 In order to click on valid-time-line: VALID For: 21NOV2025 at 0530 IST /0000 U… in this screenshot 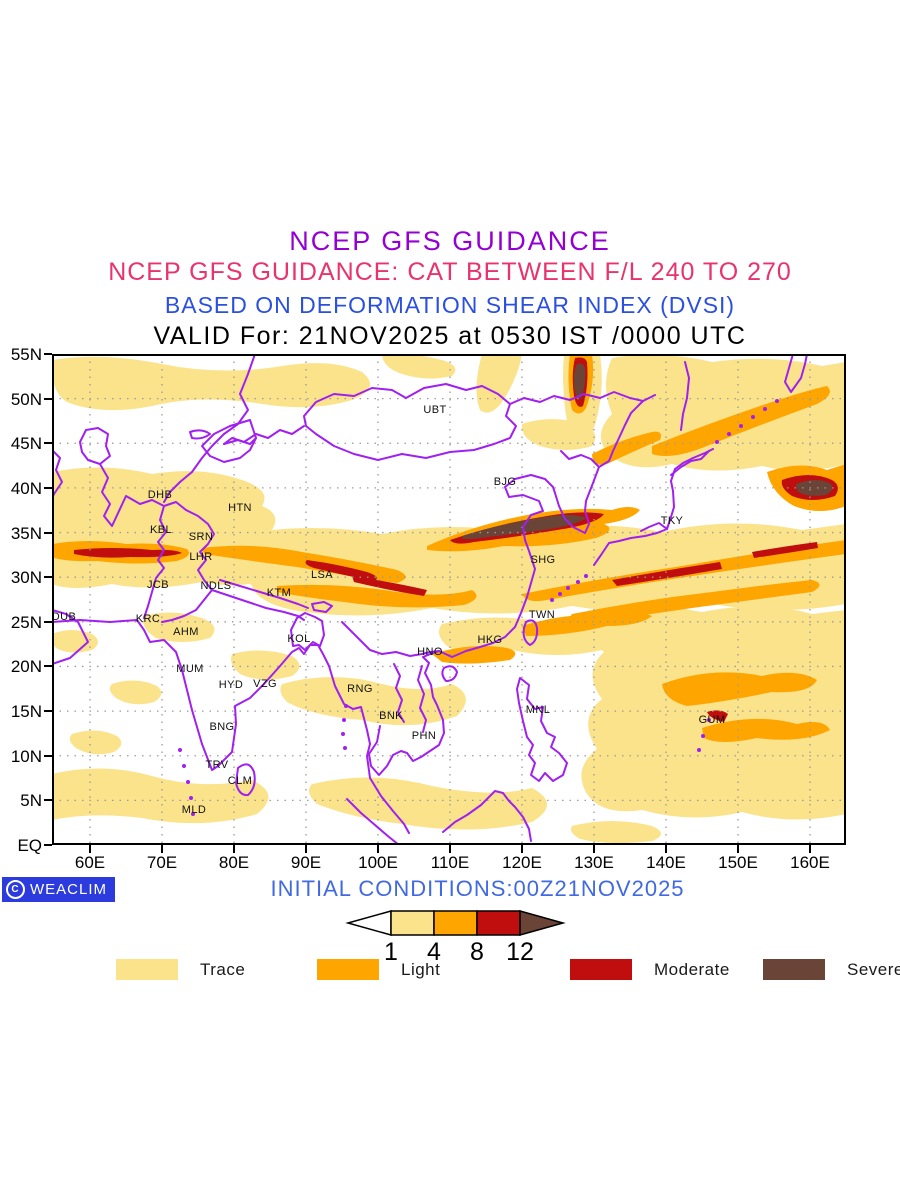, I will do `click(450, 336)`.